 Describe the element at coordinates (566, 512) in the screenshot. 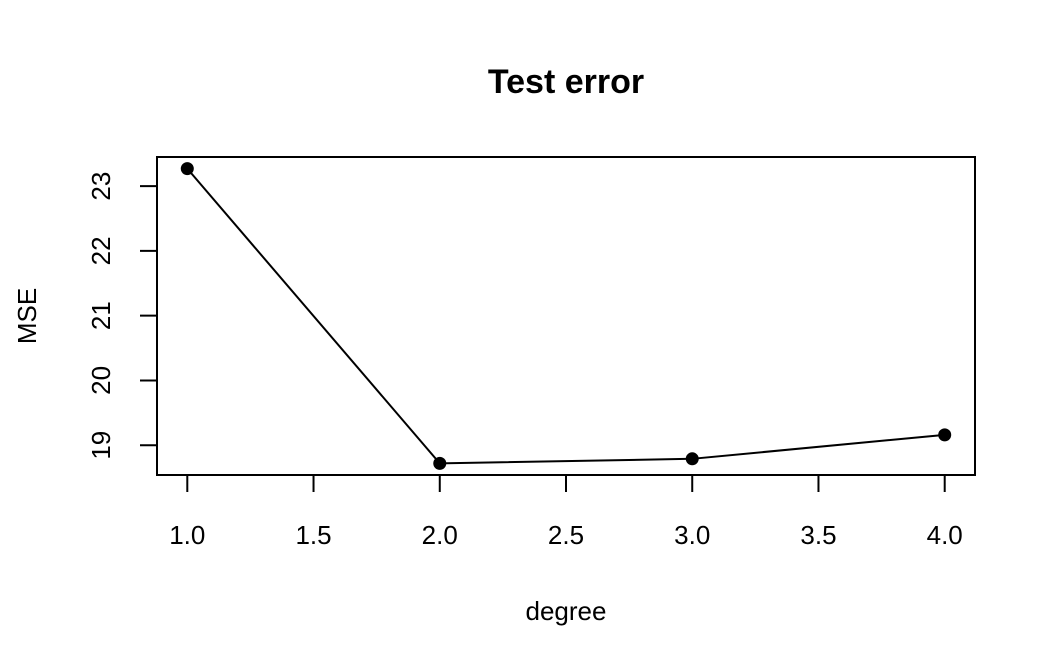

I see `x-axis: 1.0 1.5 2.0 2.5 3.0 3.5 4.0` at that location.